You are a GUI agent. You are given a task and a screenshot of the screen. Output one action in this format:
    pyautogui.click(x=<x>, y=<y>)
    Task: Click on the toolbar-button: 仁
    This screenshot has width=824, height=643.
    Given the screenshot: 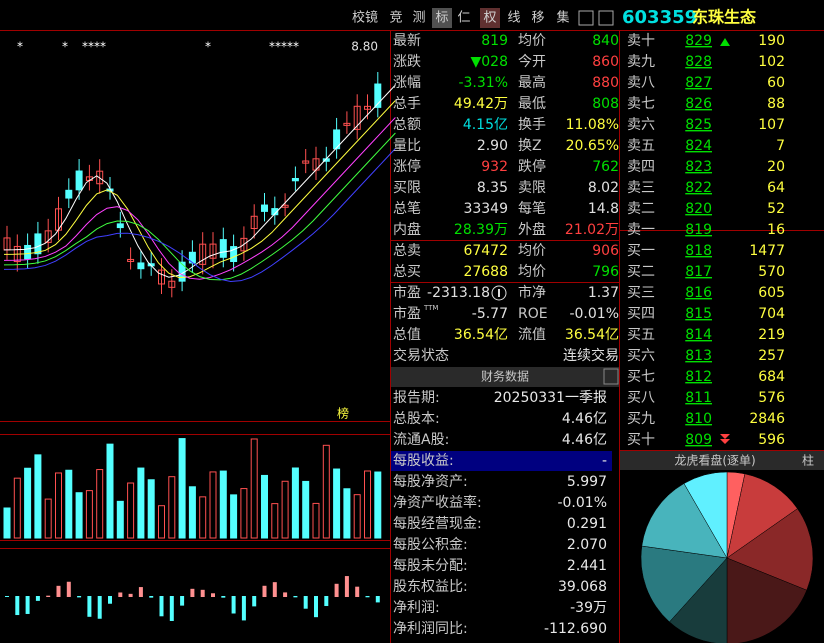 What is the action you would take?
    pyautogui.click(x=463, y=18)
    